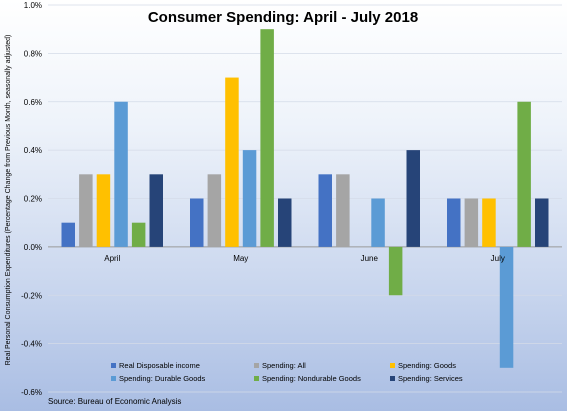  I want to click on legend-label: Real Disposable income, so click(159, 365).